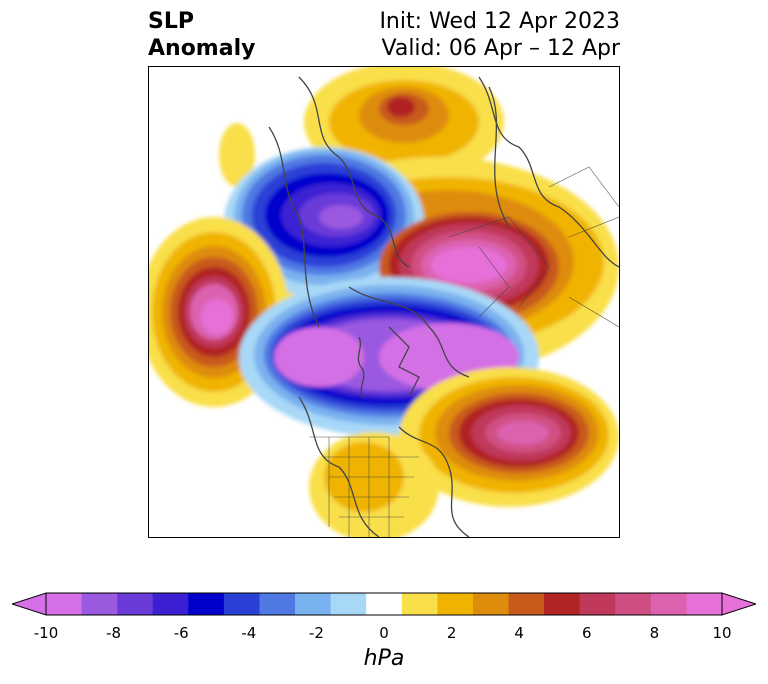  What do you see at coordinates (171, 21) in the screenshot?
I see `title-line-1: SLP` at bounding box center [171, 21].